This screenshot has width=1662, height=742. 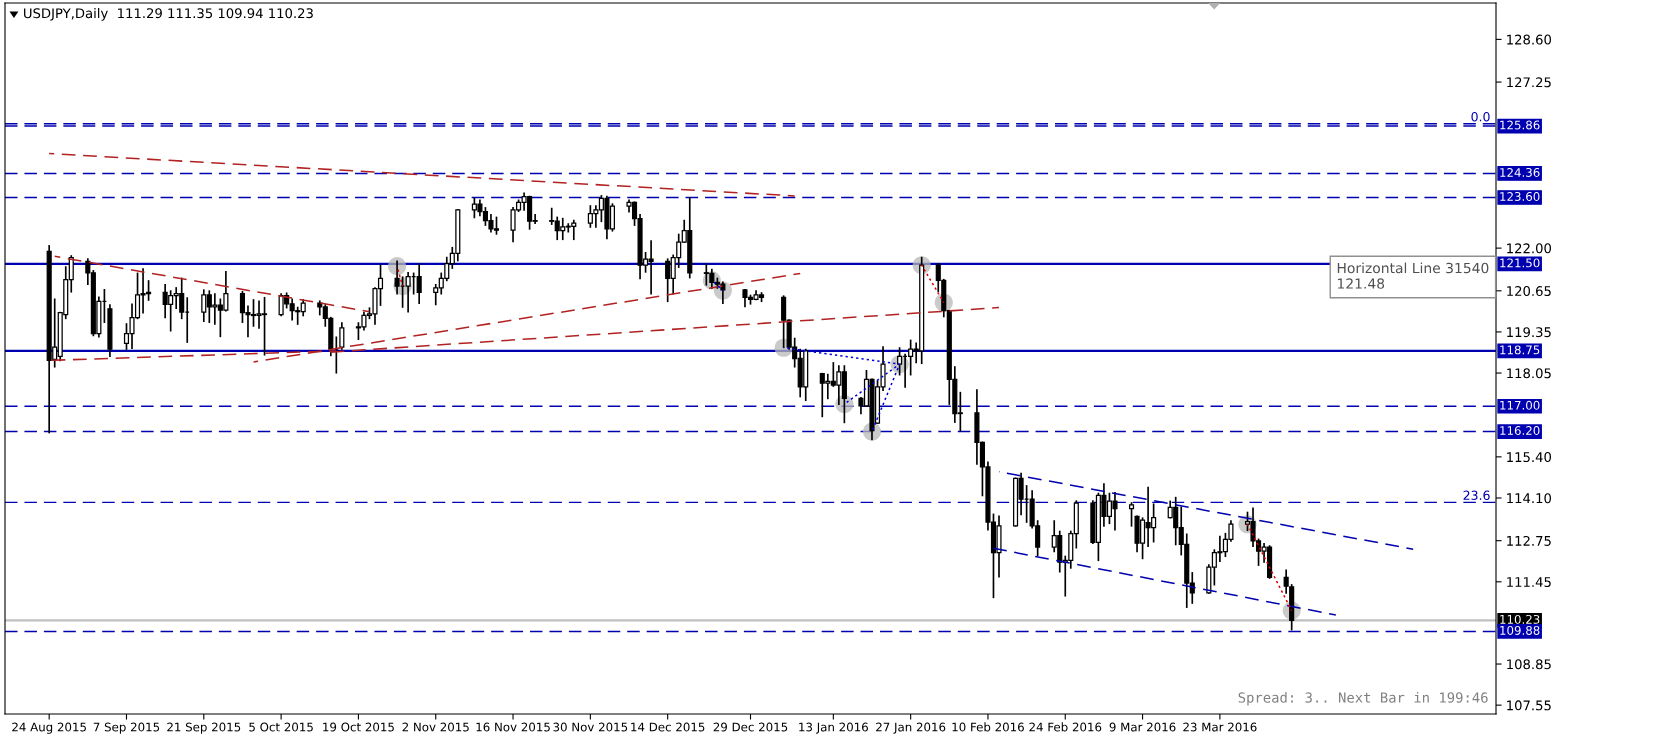 I want to click on x-tick-label: 19 Oct 2015, so click(x=358, y=727).